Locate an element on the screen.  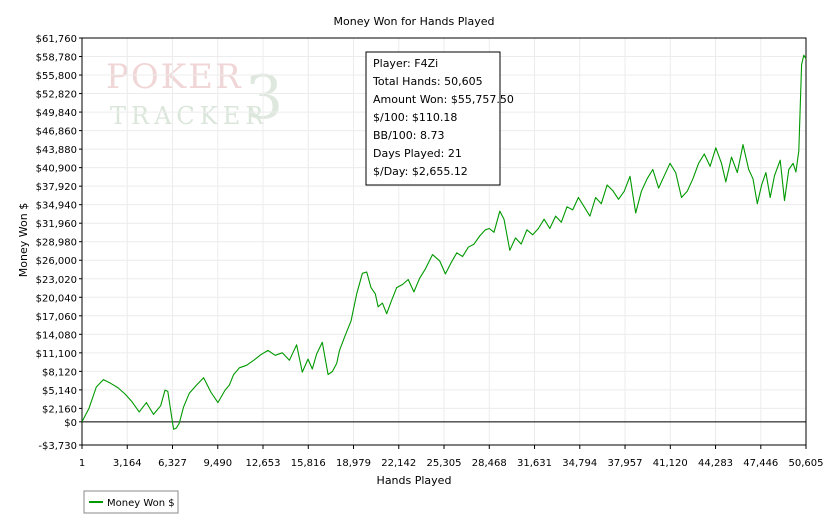
y-tick-label: $61,760 is located at coordinates (56, 39).